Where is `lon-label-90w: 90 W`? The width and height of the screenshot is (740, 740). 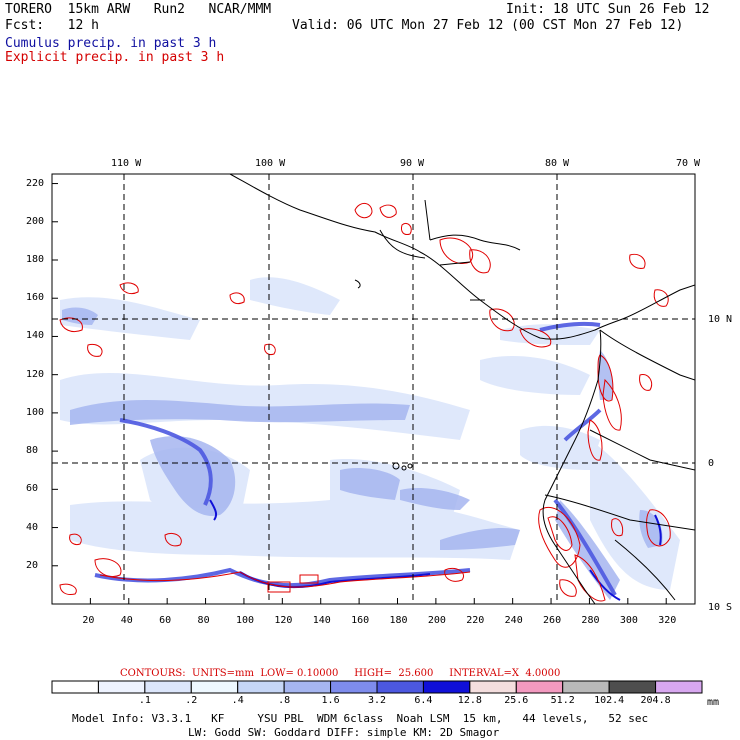 lon-label-90w: 90 W is located at coordinates (412, 163).